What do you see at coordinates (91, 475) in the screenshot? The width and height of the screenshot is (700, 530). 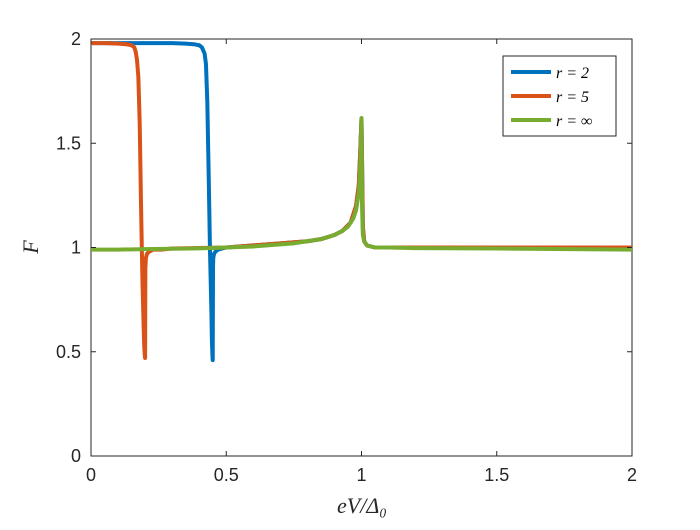 I see `x-tick-label: 0` at bounding box center [91, 475].